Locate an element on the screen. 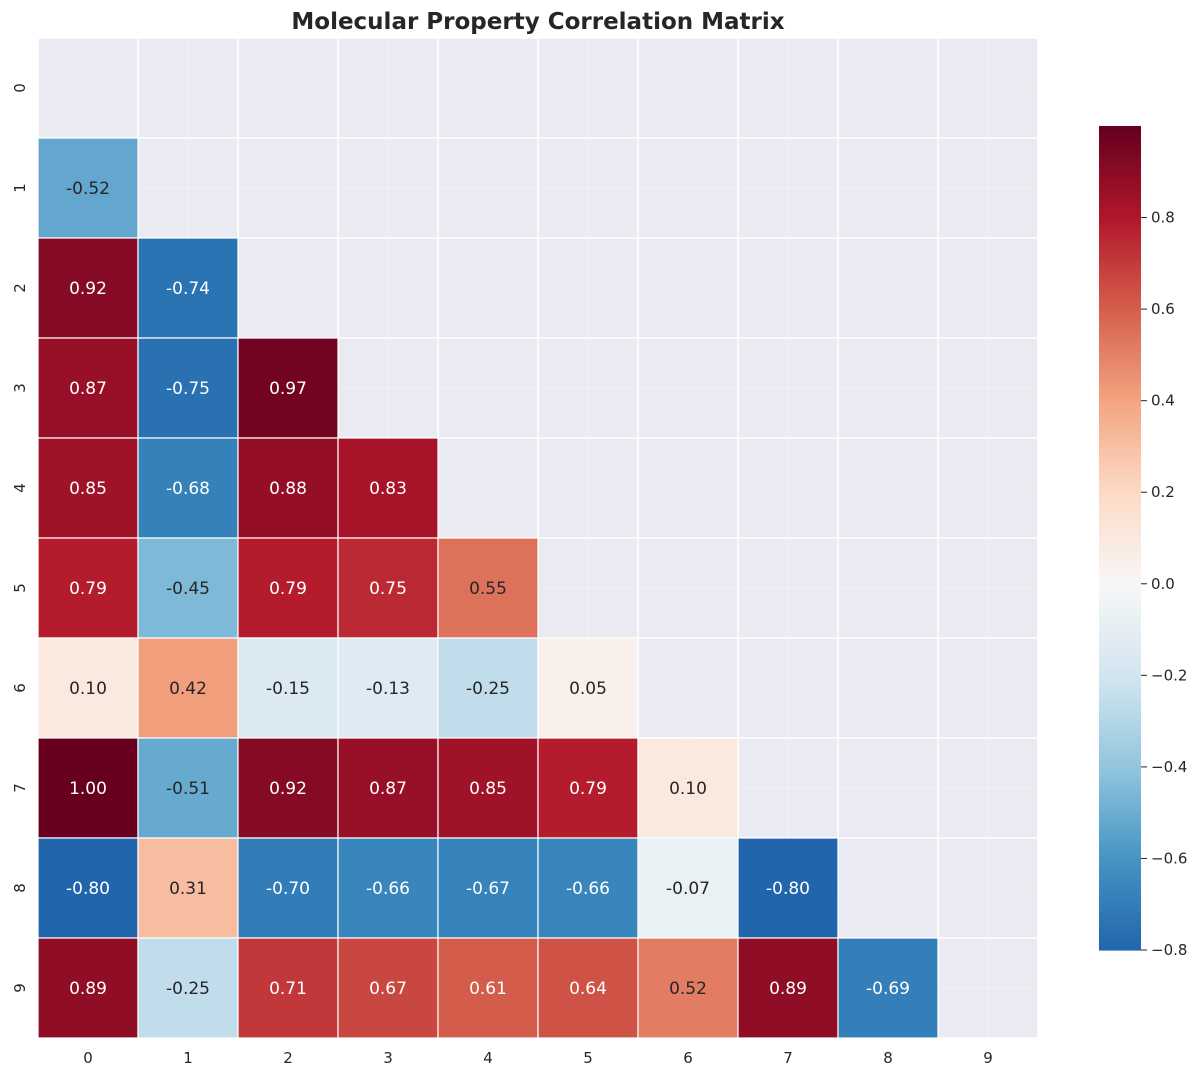  heatmap-cell-label-3-0: 0.87 is located at coordinates (88, 389).